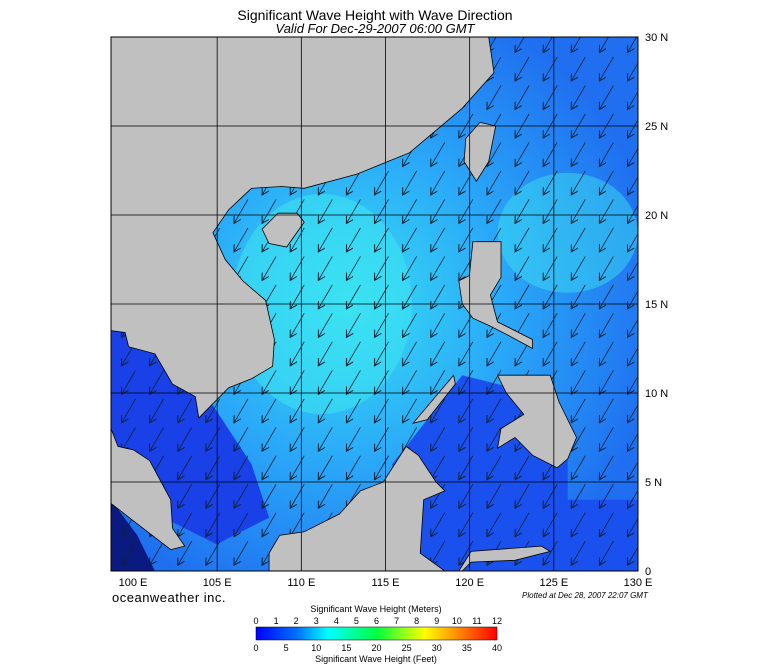 The width and height of the screenshot is (775, 670). Describe the element at coordinates (396, 621) in the screenshot. I see `colorbar-tick-meters: 7` at that location.